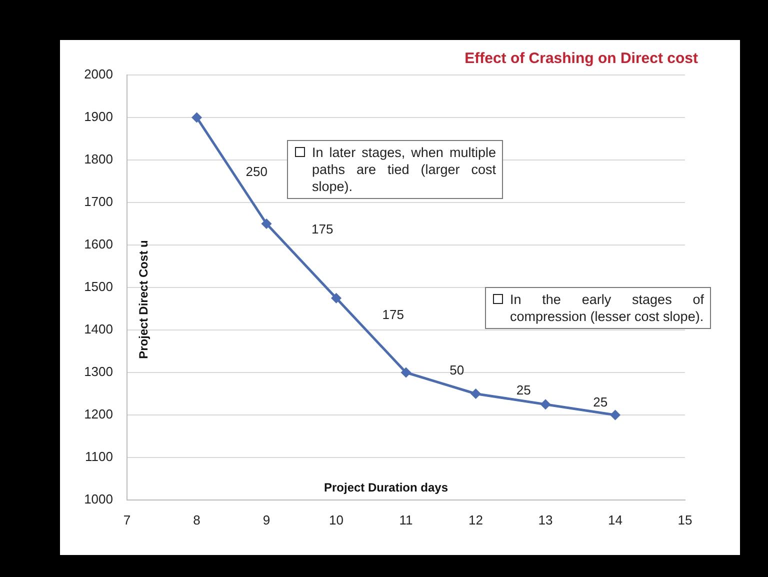 The width and height of the screenshot is (768, 577). What do you see at coordinates (257, 172) in the screenshot?
I see `annotation: 250` at bounding box center [257, 172].